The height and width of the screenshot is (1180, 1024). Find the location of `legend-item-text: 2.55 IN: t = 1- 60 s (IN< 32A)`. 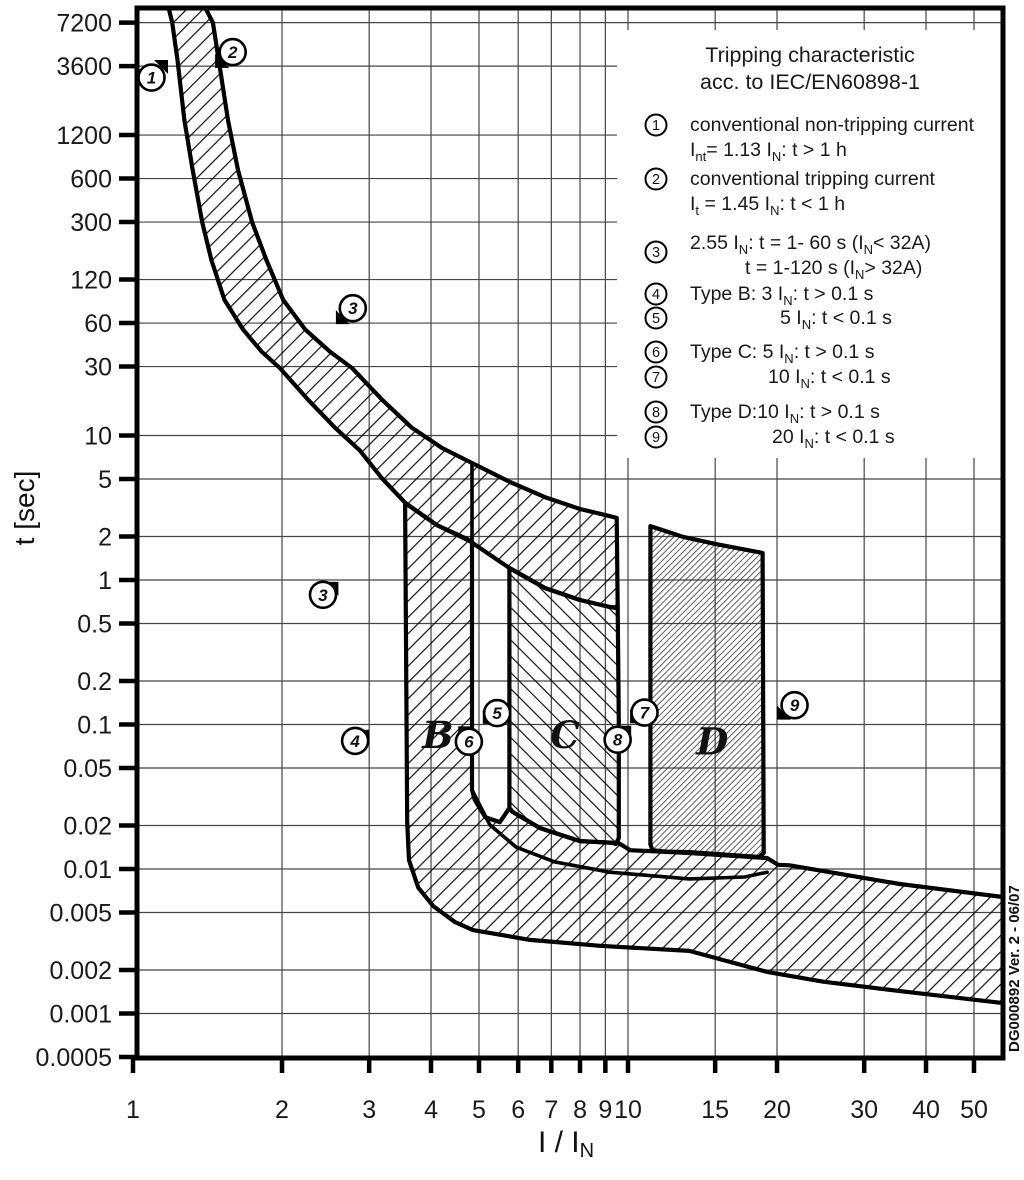

legend-item-text: 2.55 IN: t = 1- 60 s (IN< 32A) is located at coordinates (810, 244).